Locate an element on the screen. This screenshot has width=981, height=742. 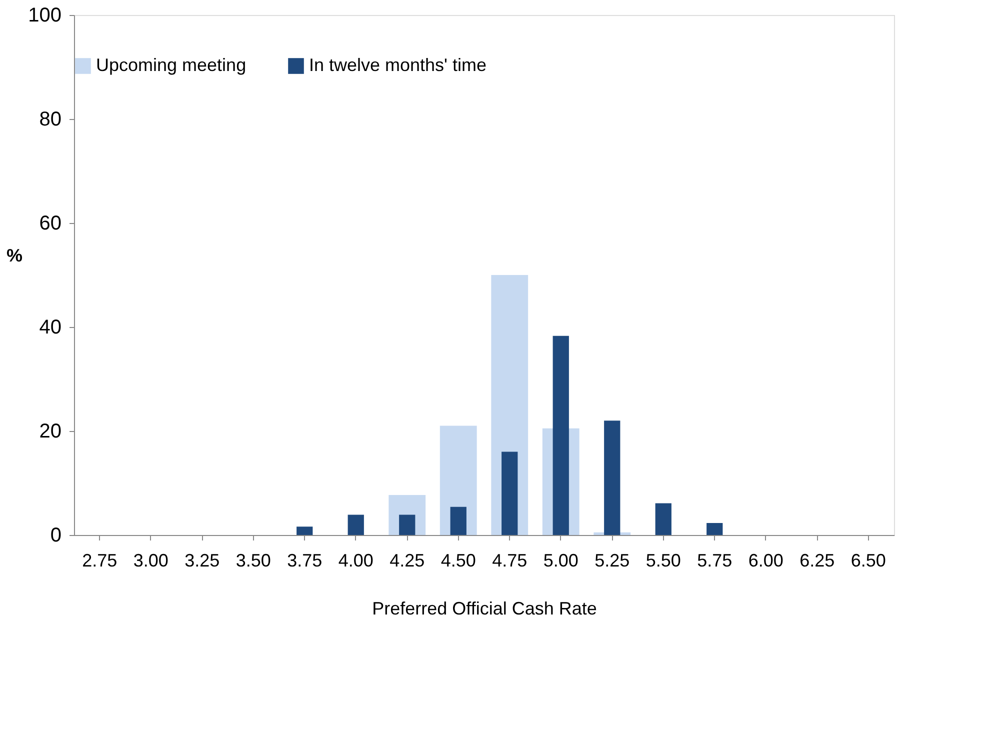
legend-label: Upcoming meeting is located at coordinates (171, 65).